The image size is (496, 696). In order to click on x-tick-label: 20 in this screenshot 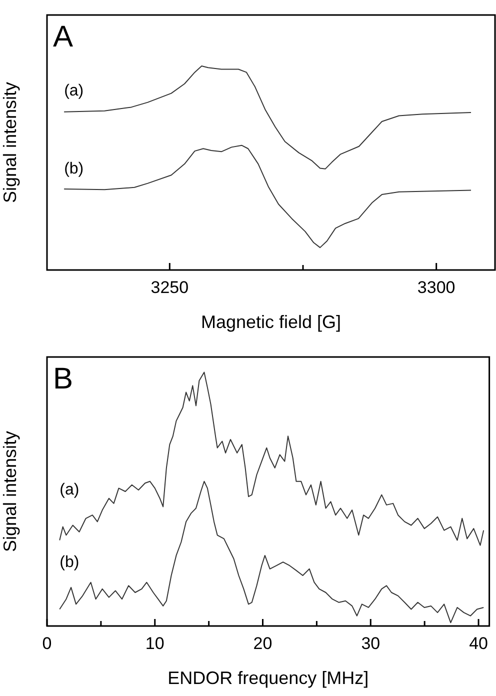, I will do `click(262, 643)`.